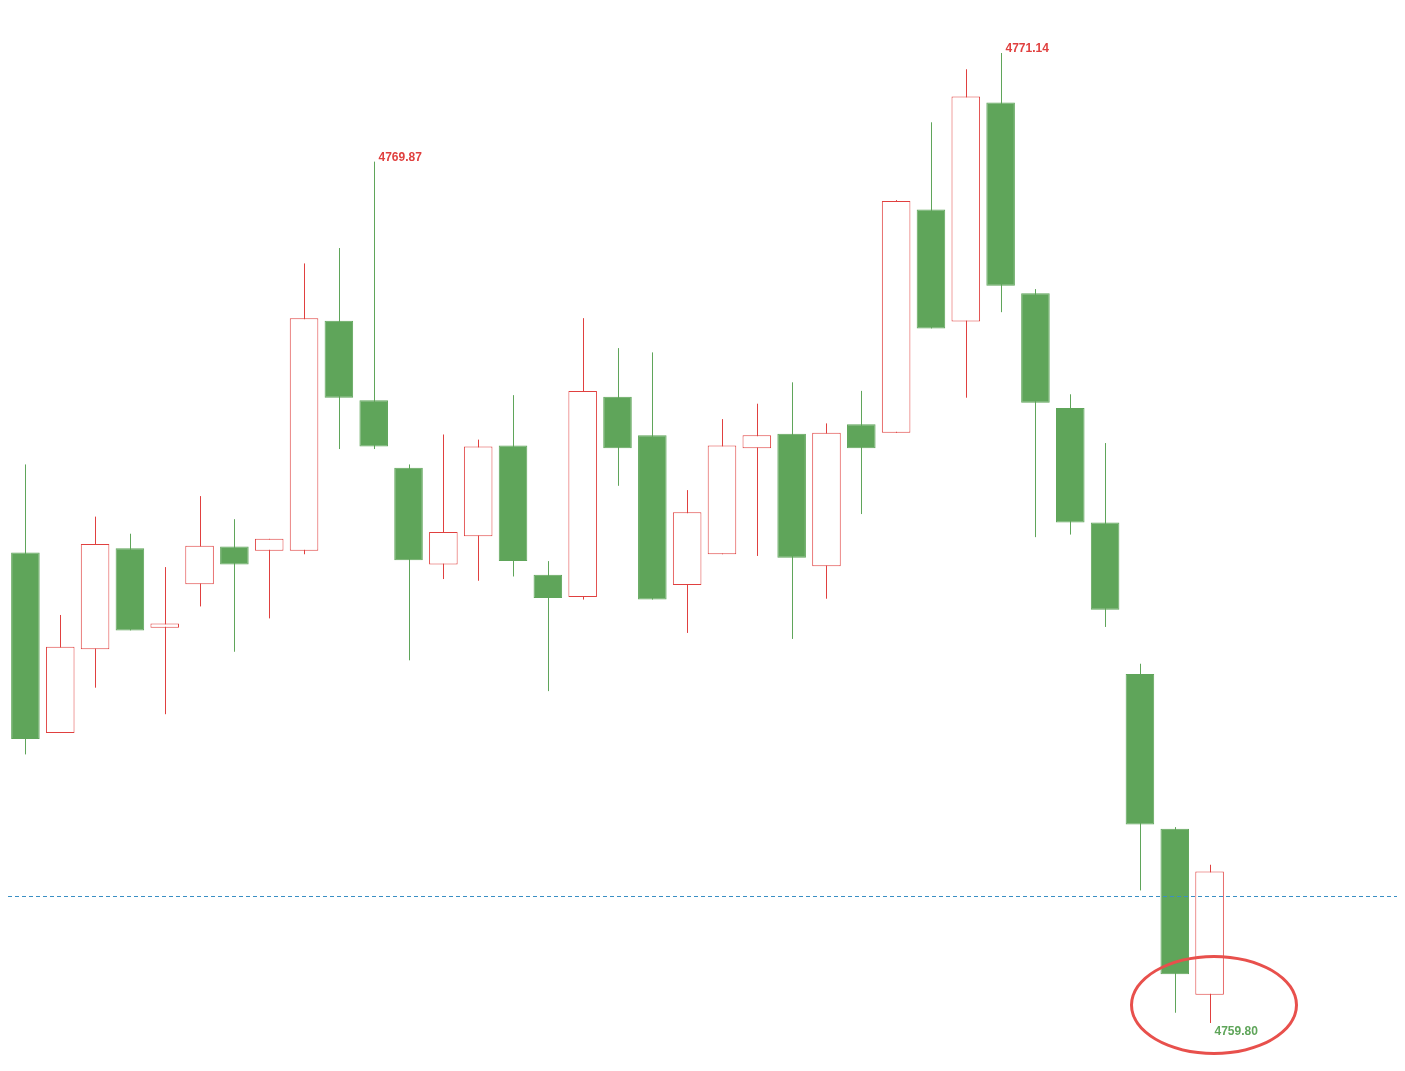 The image size is (1405, 1071). Describe the element at coordinates (1236, 1030) in the screenshot. I see `text: 4759.80` at that location.